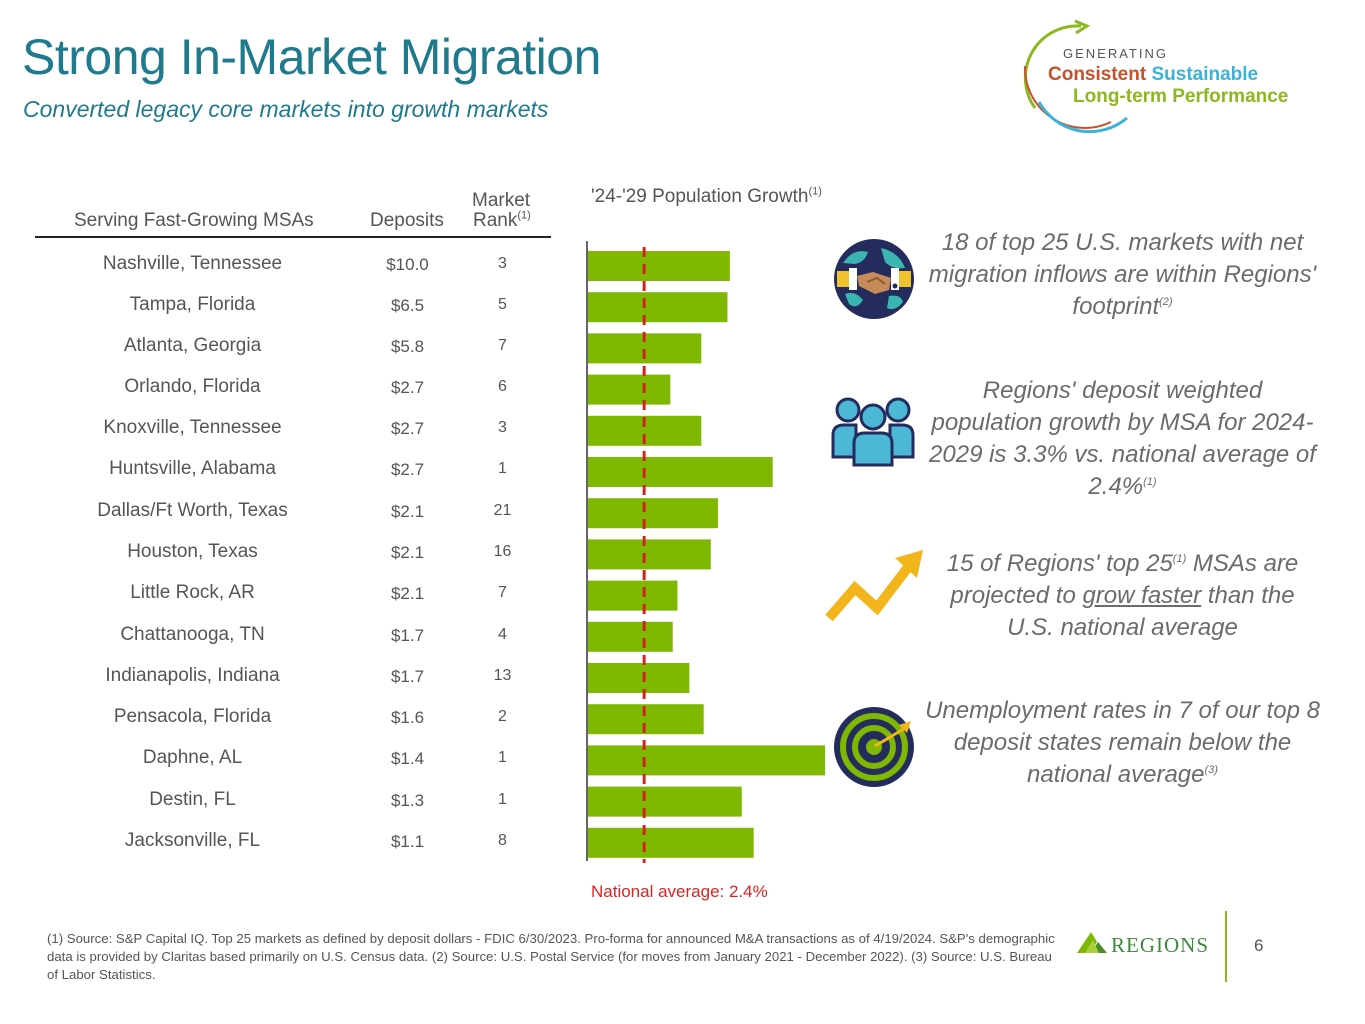  I want to click on table-row: Daphne, AL $1.4 1, so click(280, 767).